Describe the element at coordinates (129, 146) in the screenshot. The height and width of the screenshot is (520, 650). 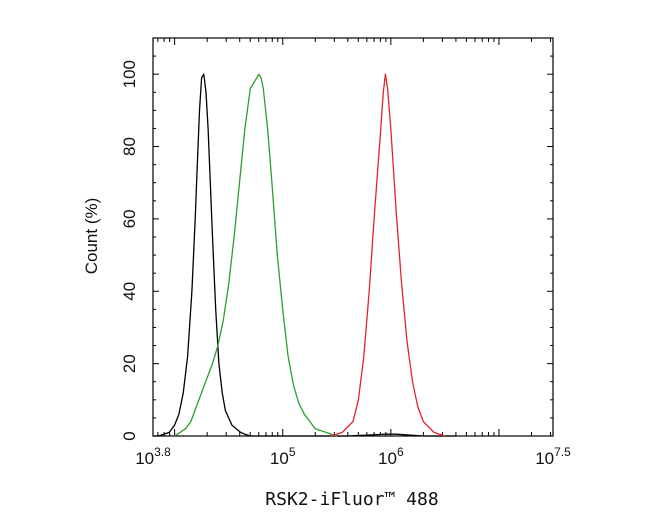
I see `y-tick-label: 80` at that location.